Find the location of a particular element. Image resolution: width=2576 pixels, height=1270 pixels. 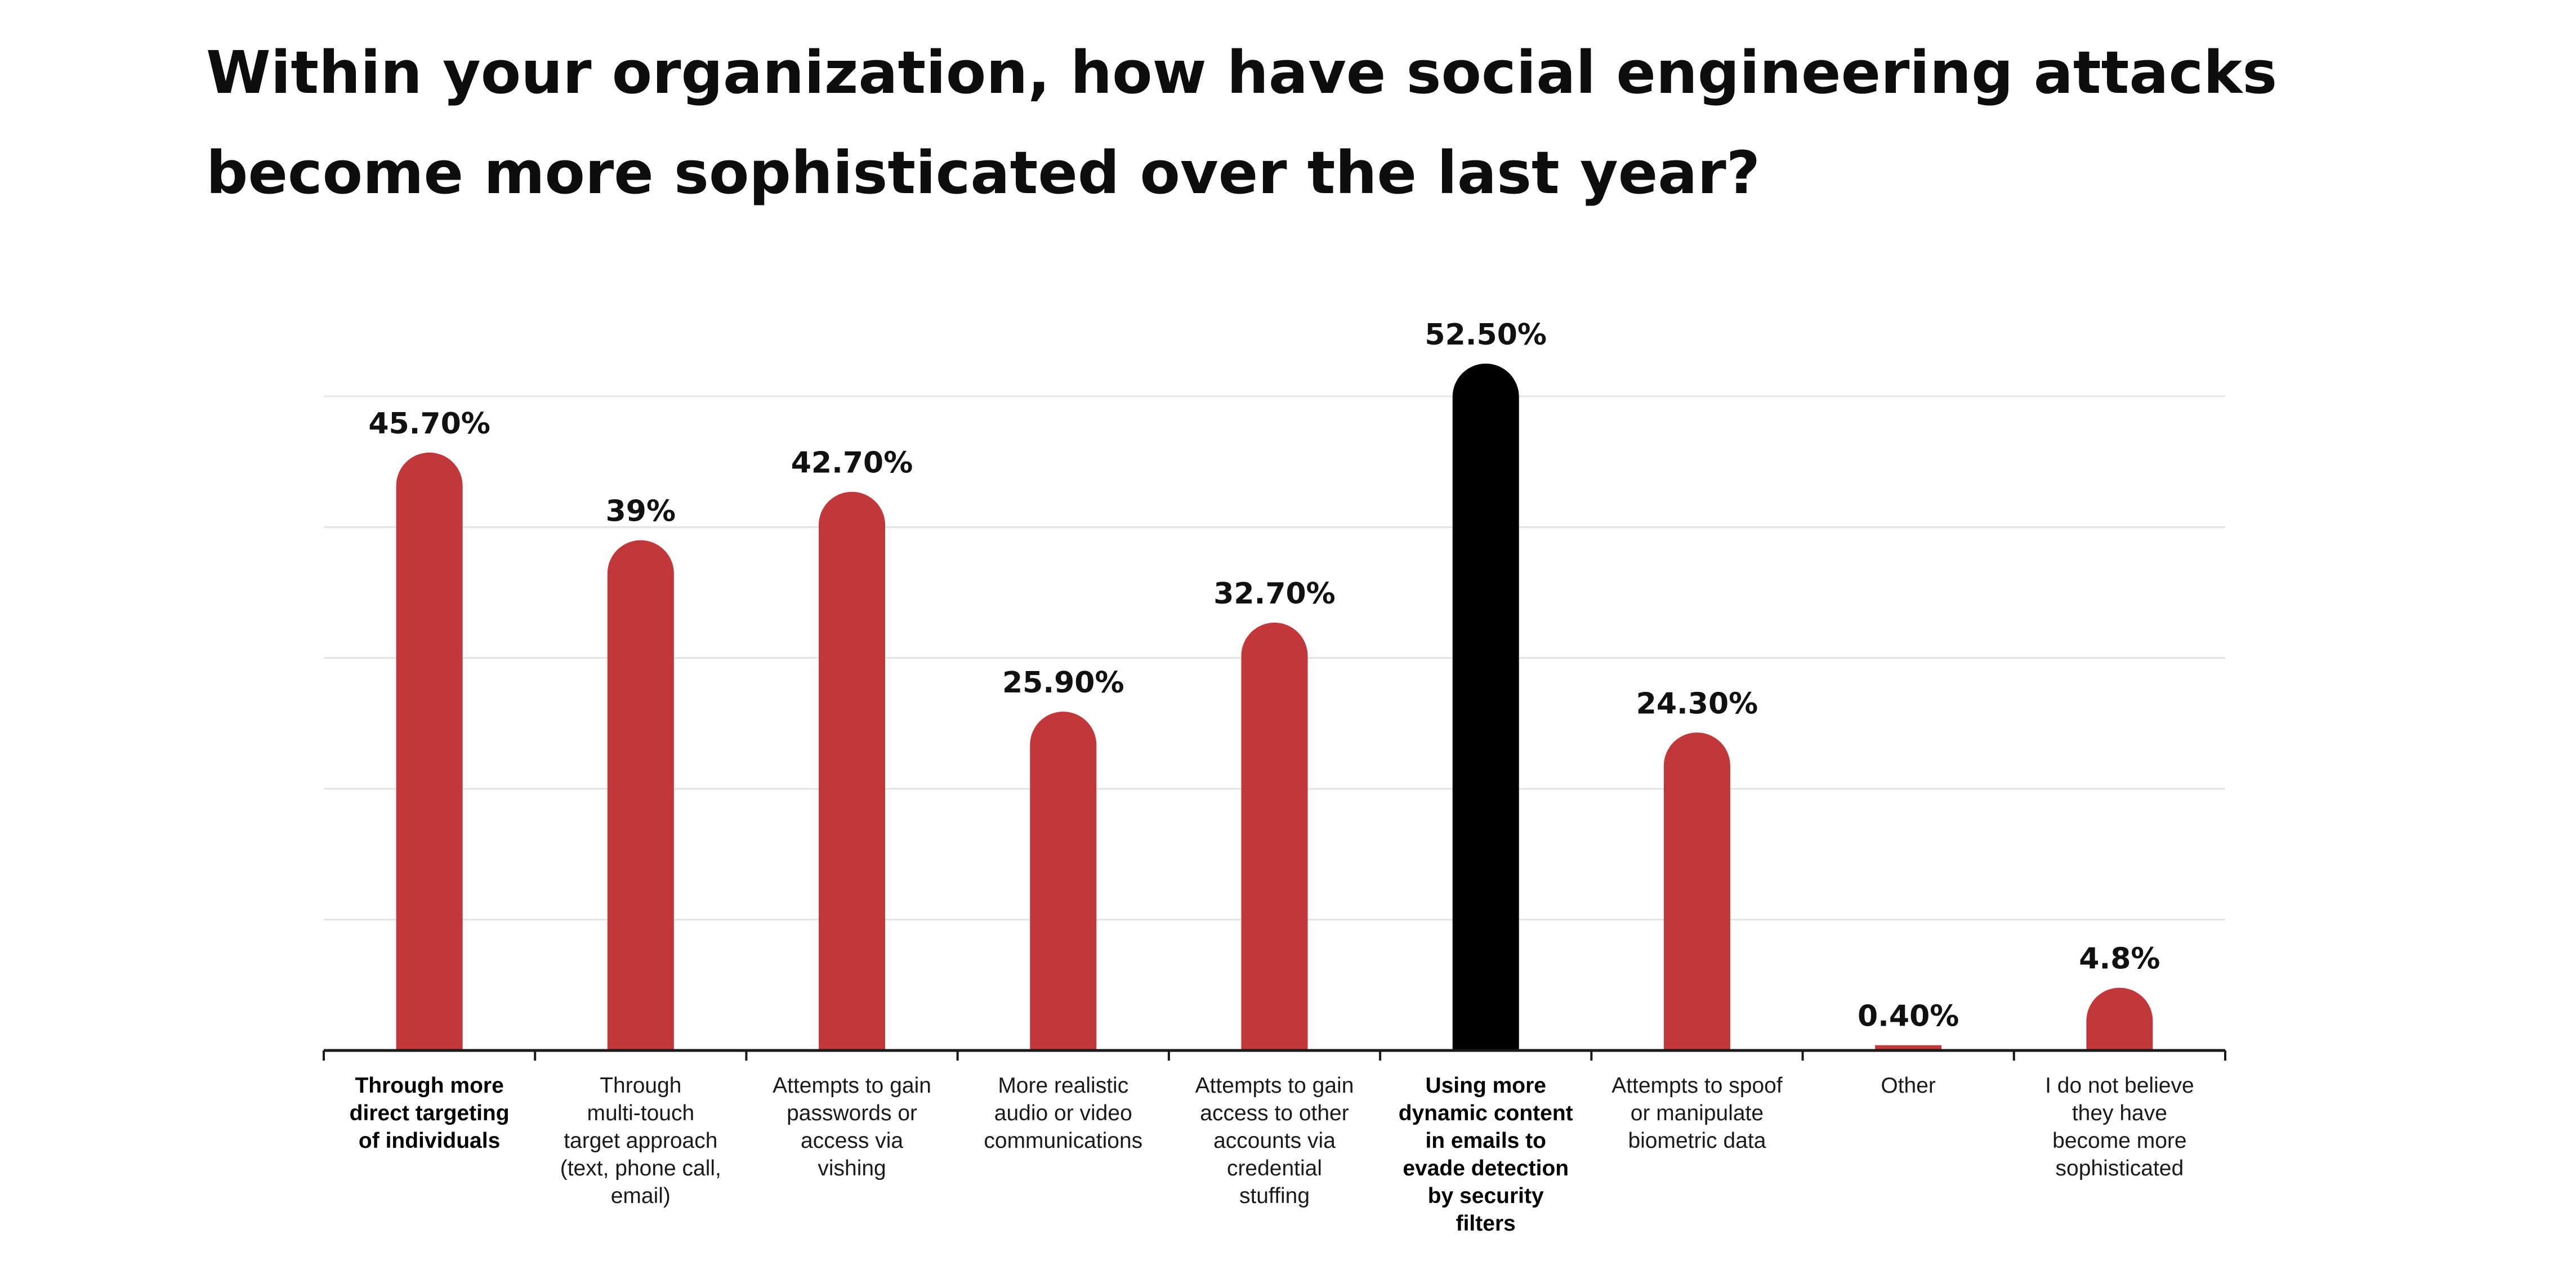

data-label: 39% is located at coordinates (641, 512).